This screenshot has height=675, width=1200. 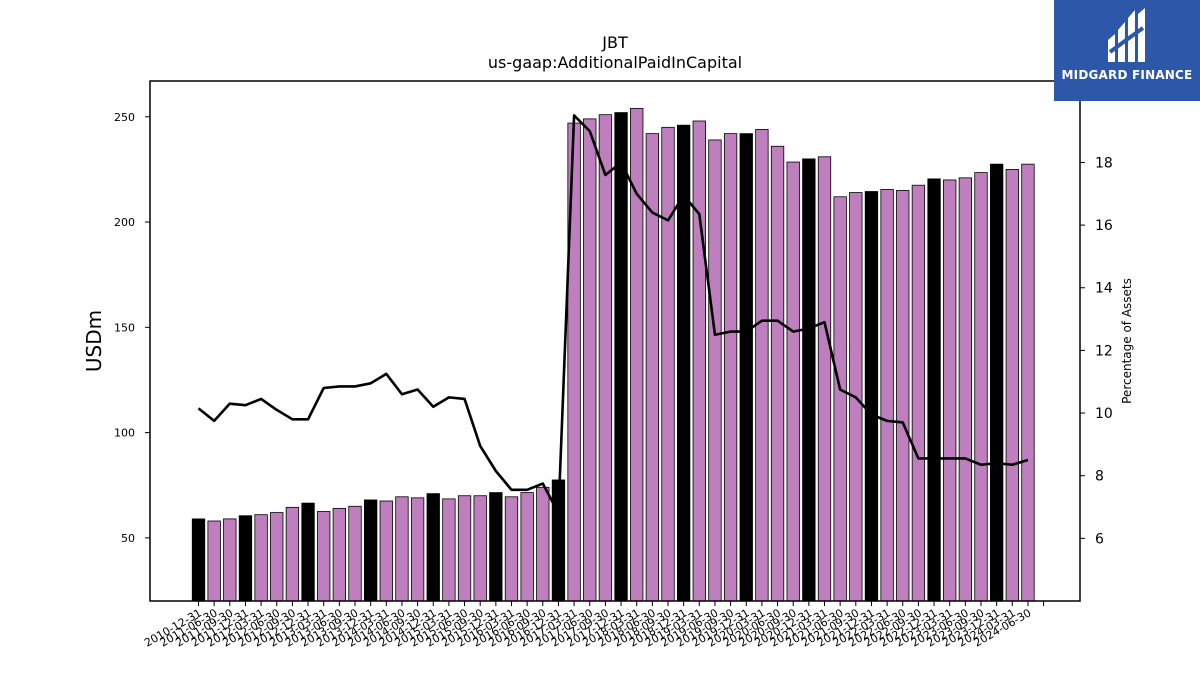 I want to click on y-tick-label: 50, so click(x=128, y=538).